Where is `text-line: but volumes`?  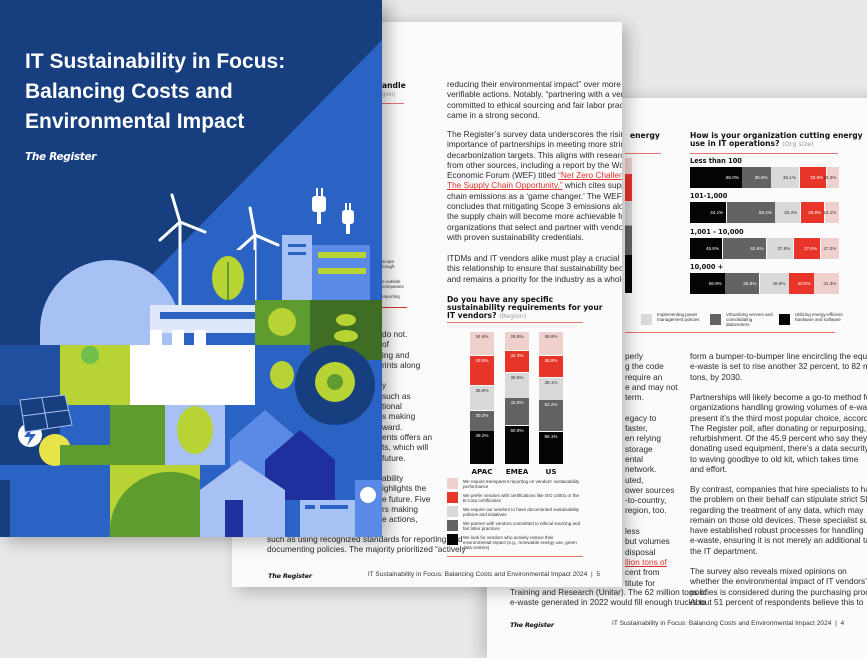 text-line: but volumes is located at coordinates (647, 541).